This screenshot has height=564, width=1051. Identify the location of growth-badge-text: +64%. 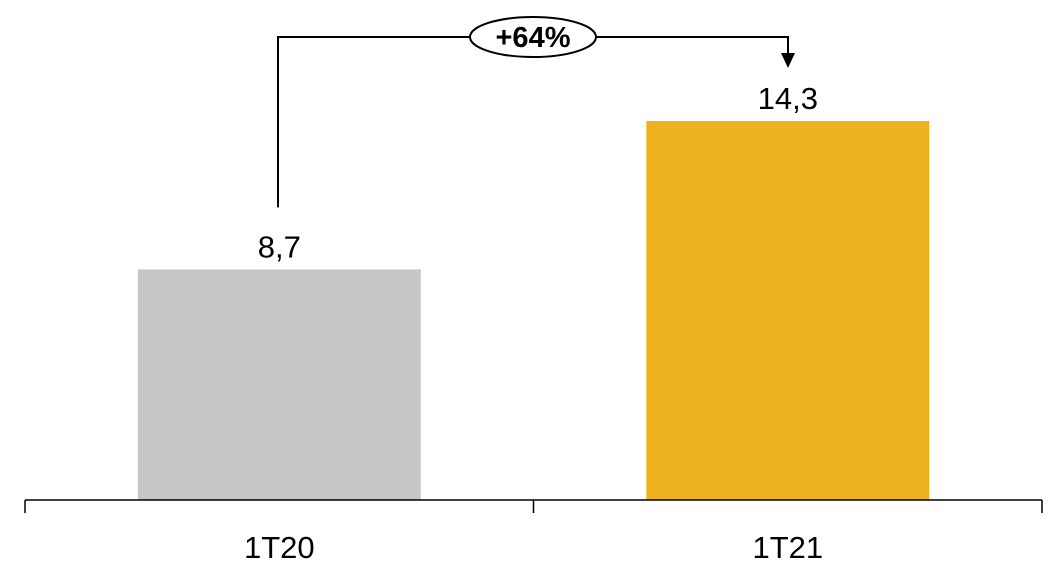
(533, 38).